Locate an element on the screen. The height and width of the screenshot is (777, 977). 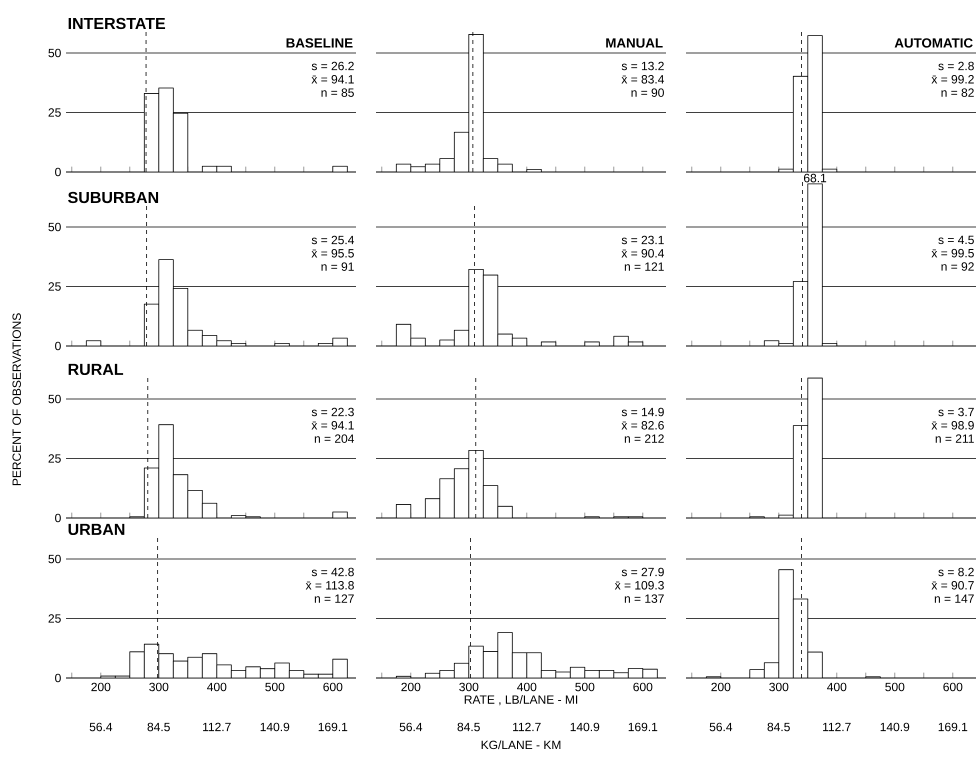
chart-subtitle: INTERSTATE is located at coordinates (117, 24).